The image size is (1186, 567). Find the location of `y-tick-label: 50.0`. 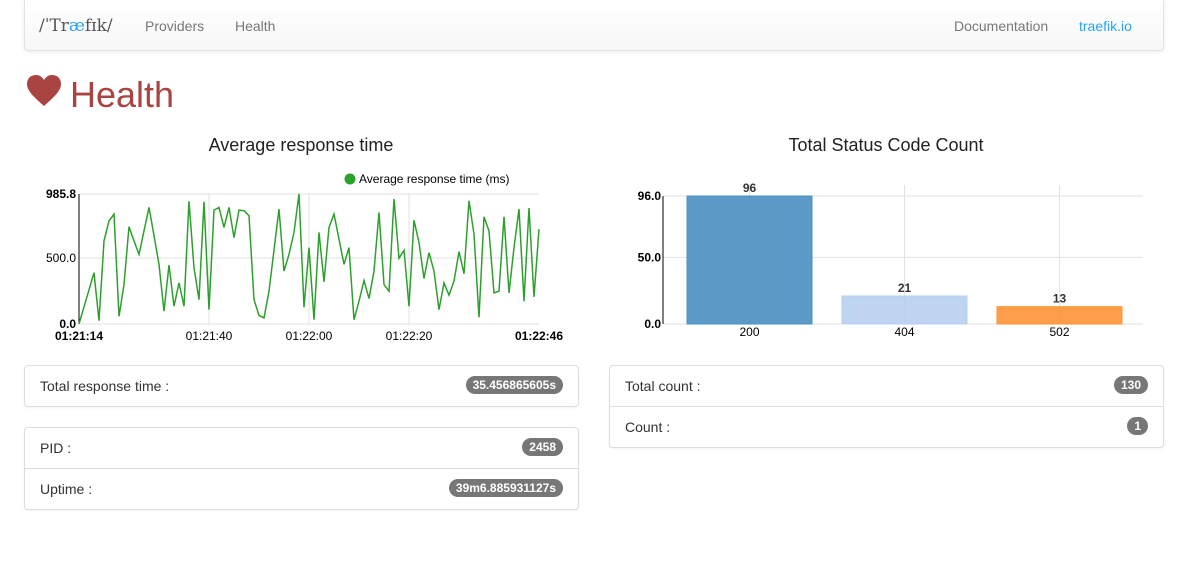

y-tick-label: 50.0 is located at coordinates (650, 257).